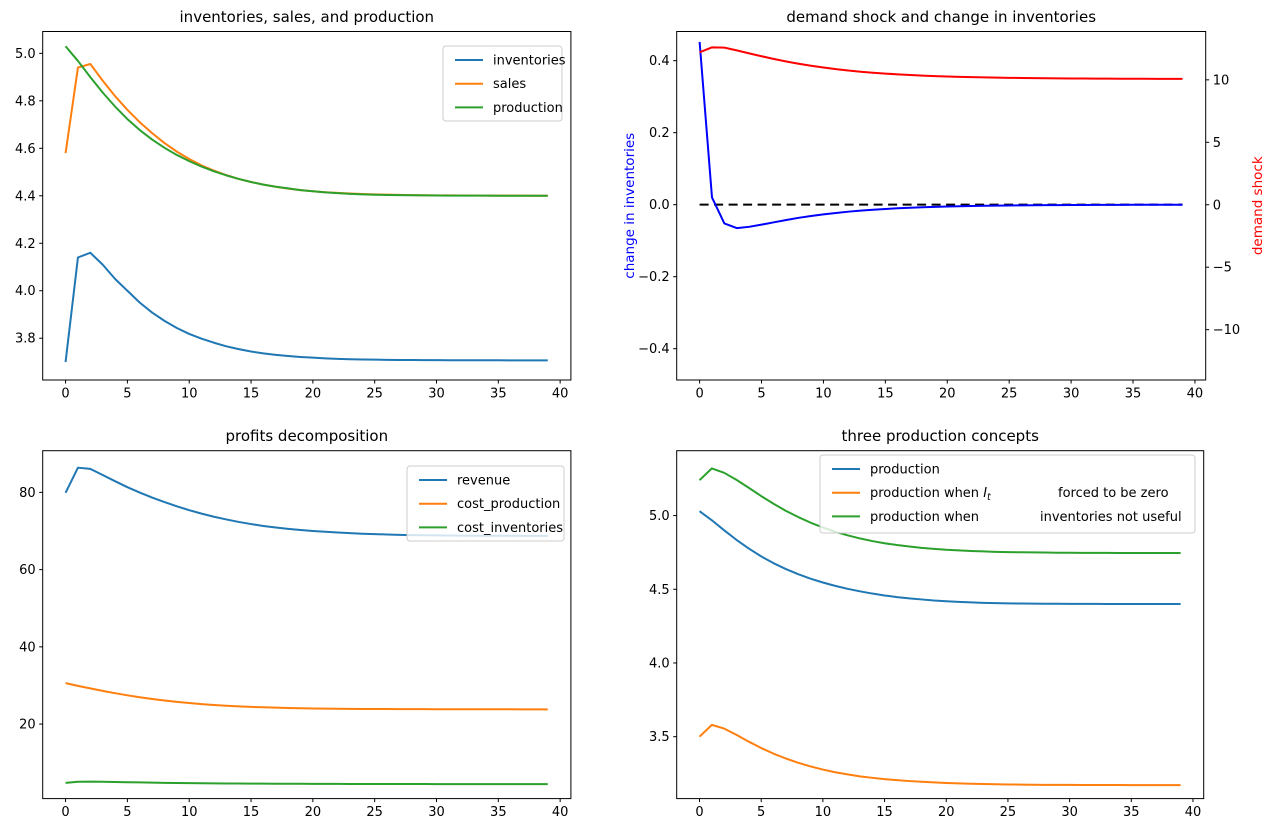 This screenshot has height=834, width=1272. I want to click on legend-label-right: forced to be zero, so click(1113, 493).